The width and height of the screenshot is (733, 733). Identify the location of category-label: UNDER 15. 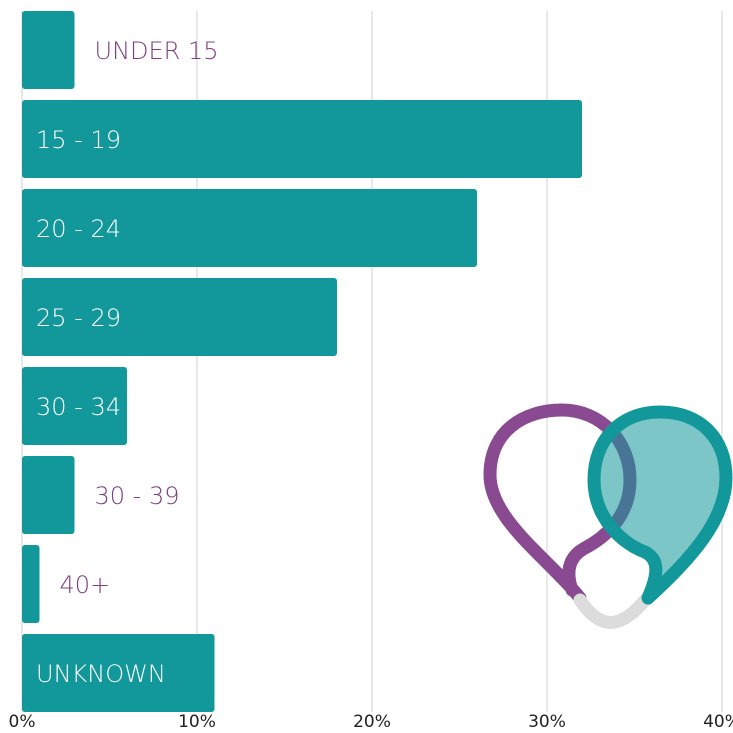
(157, 51).